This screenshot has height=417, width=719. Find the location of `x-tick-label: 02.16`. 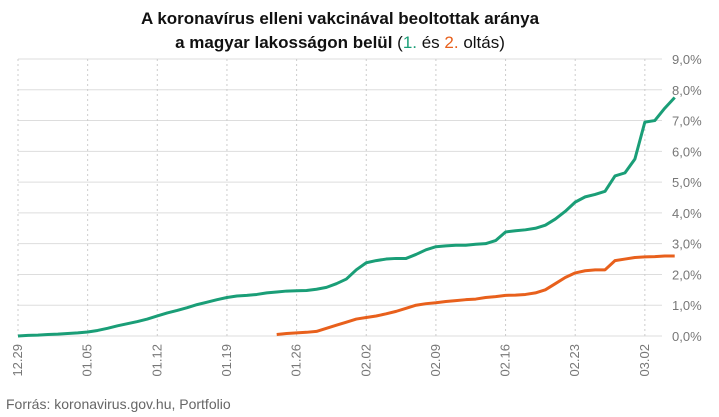

x-tick-label: 02.16 is located at coordinates (505, 360).